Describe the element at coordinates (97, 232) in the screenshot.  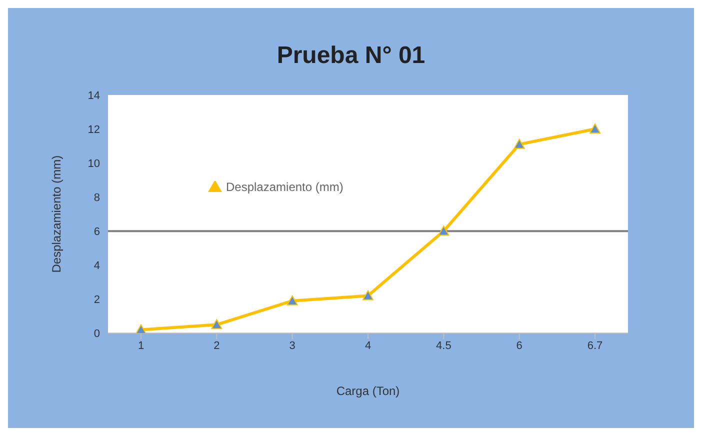
I see `y-tick-label: 6` at that location.